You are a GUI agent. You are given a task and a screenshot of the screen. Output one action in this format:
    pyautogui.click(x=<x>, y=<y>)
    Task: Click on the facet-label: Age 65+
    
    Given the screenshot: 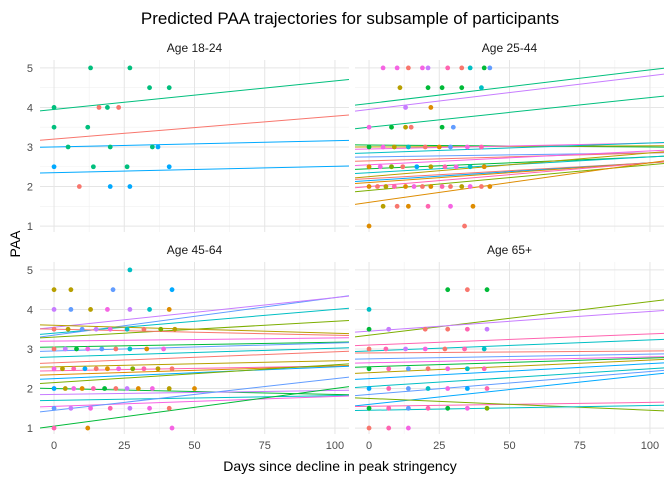 What is the action you would take?
    pyautogui.click(x=509, y=250)
    